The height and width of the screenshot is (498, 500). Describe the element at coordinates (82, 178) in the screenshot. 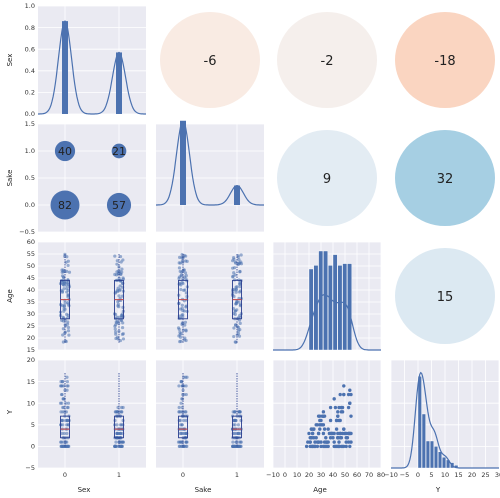

I see `panel-sake-sex: −0.5 0.0 0.5 1.0 1.5 40 21 82 57` at that location.